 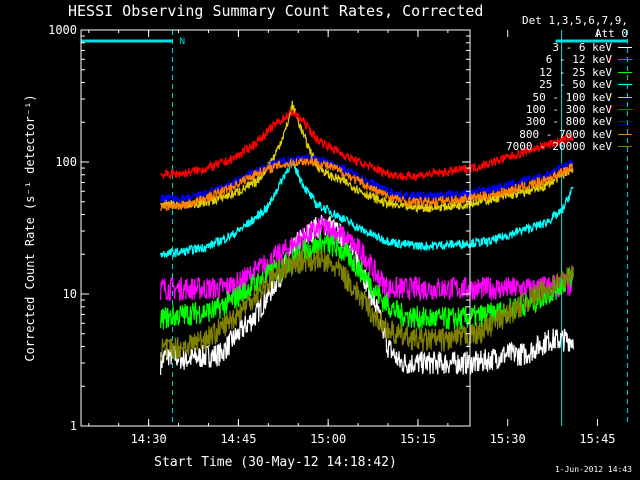 I want to click on legend-label: 6 - 12 keV, so click(x=578, y=60).